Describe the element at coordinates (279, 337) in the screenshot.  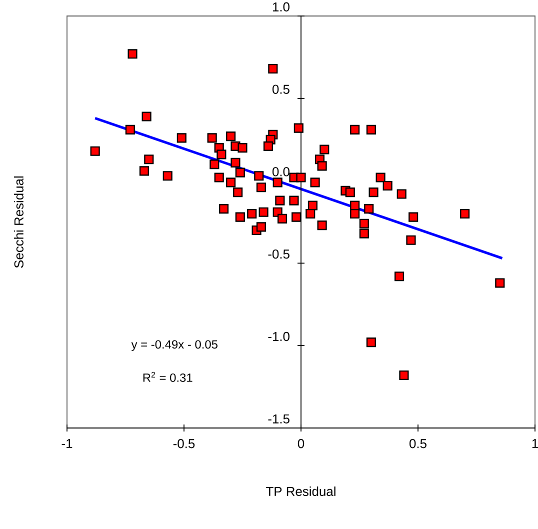
I see `y-tick-label: -1.0` at that location.